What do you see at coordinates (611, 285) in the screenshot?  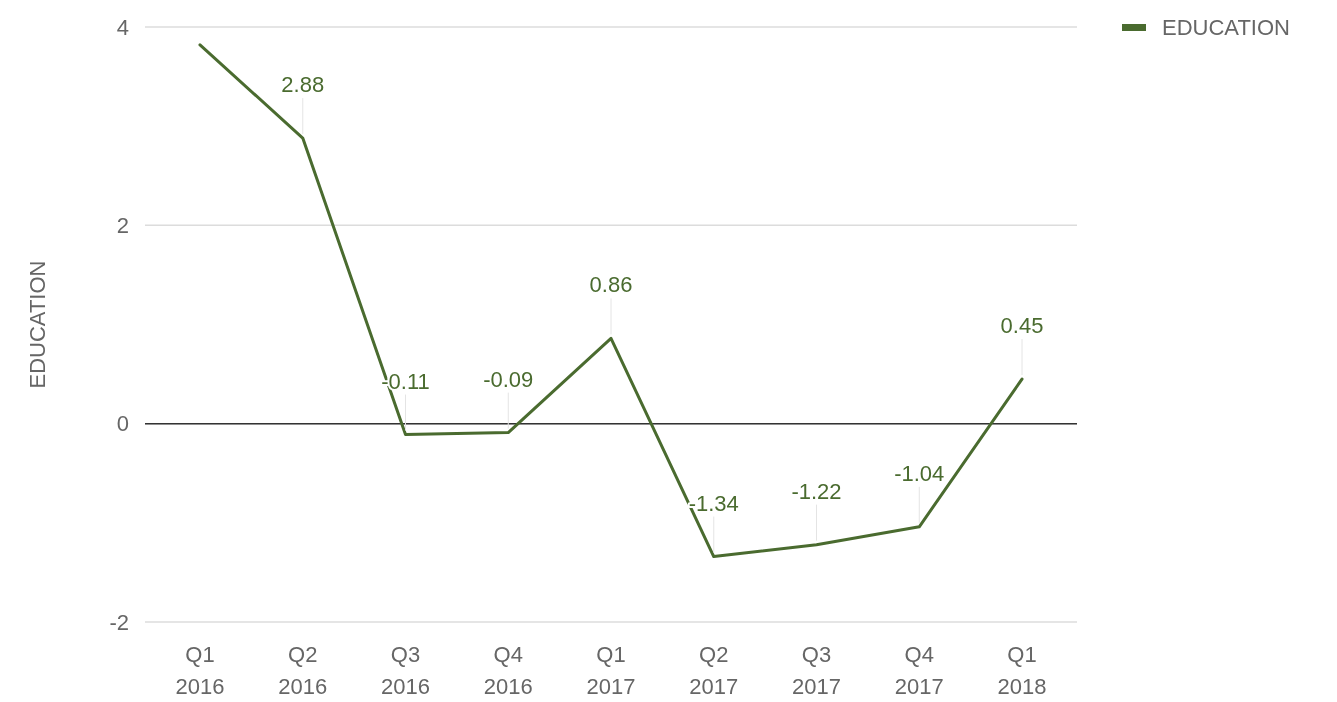 I see `data-label: 0.86` at bounding box center [611, 285].